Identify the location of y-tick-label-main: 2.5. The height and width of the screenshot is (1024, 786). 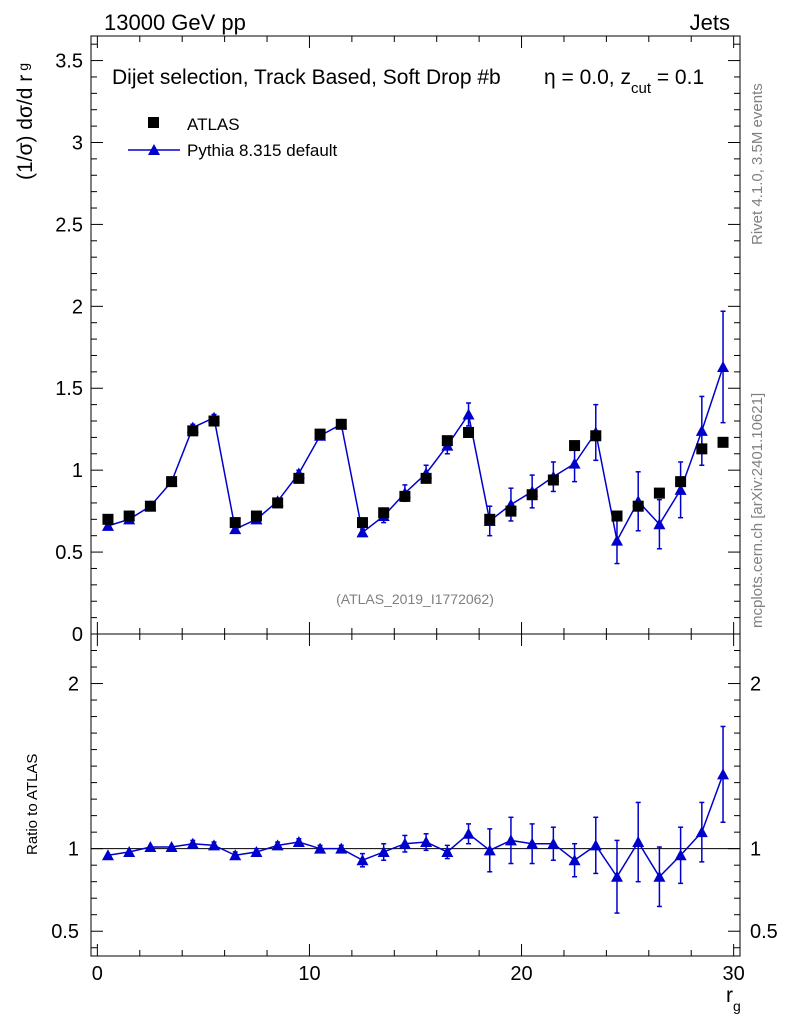
(69, 225).